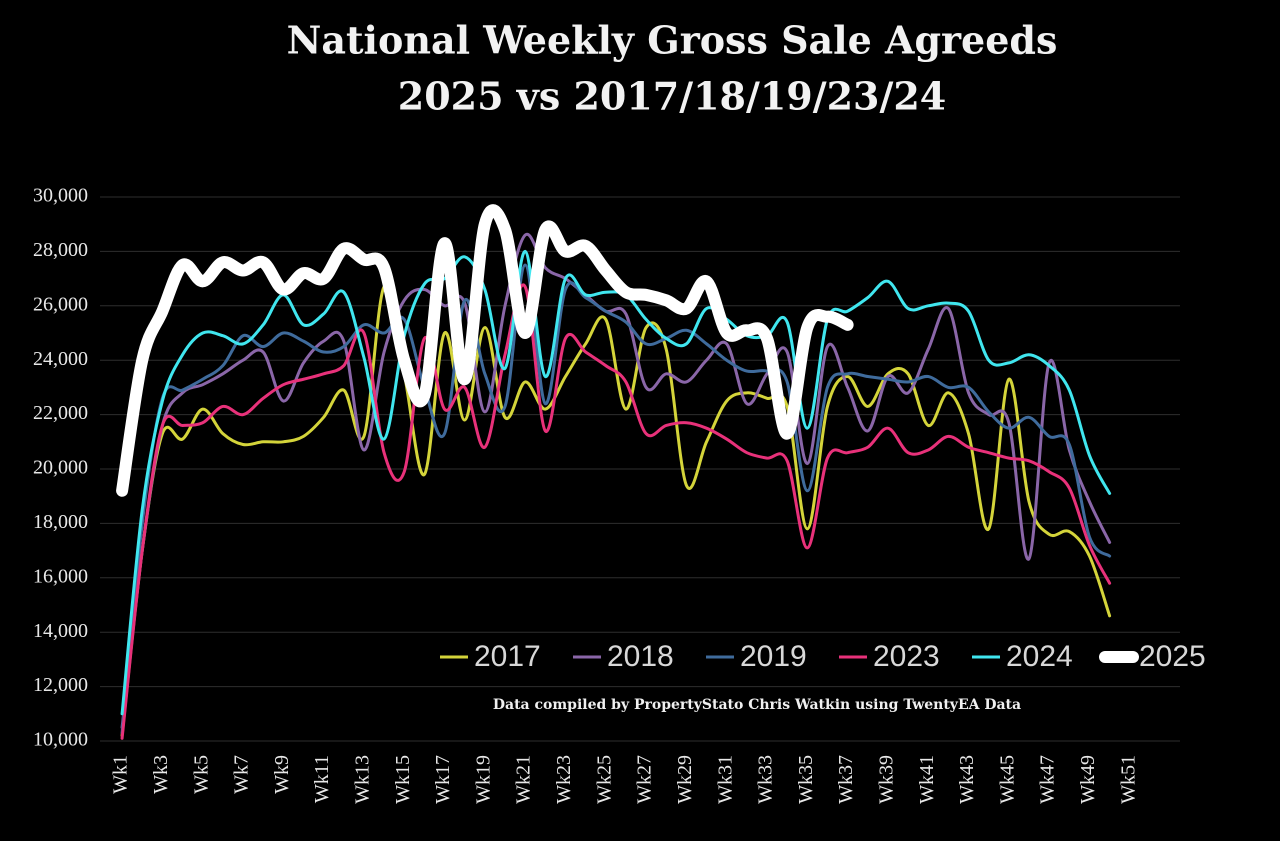  What do you see at coordinates (773, 656) in the screenshot?
I see `legend-label: 2019` at bounding box center [773, 656].